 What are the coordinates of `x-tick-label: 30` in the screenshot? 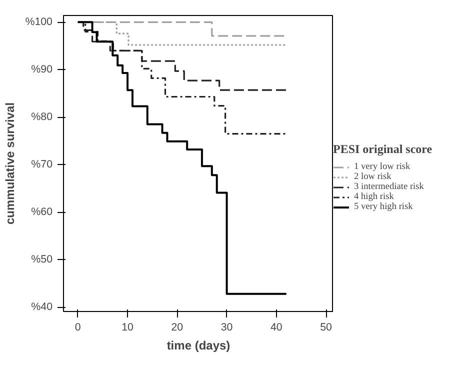 It's located at (226, 328).